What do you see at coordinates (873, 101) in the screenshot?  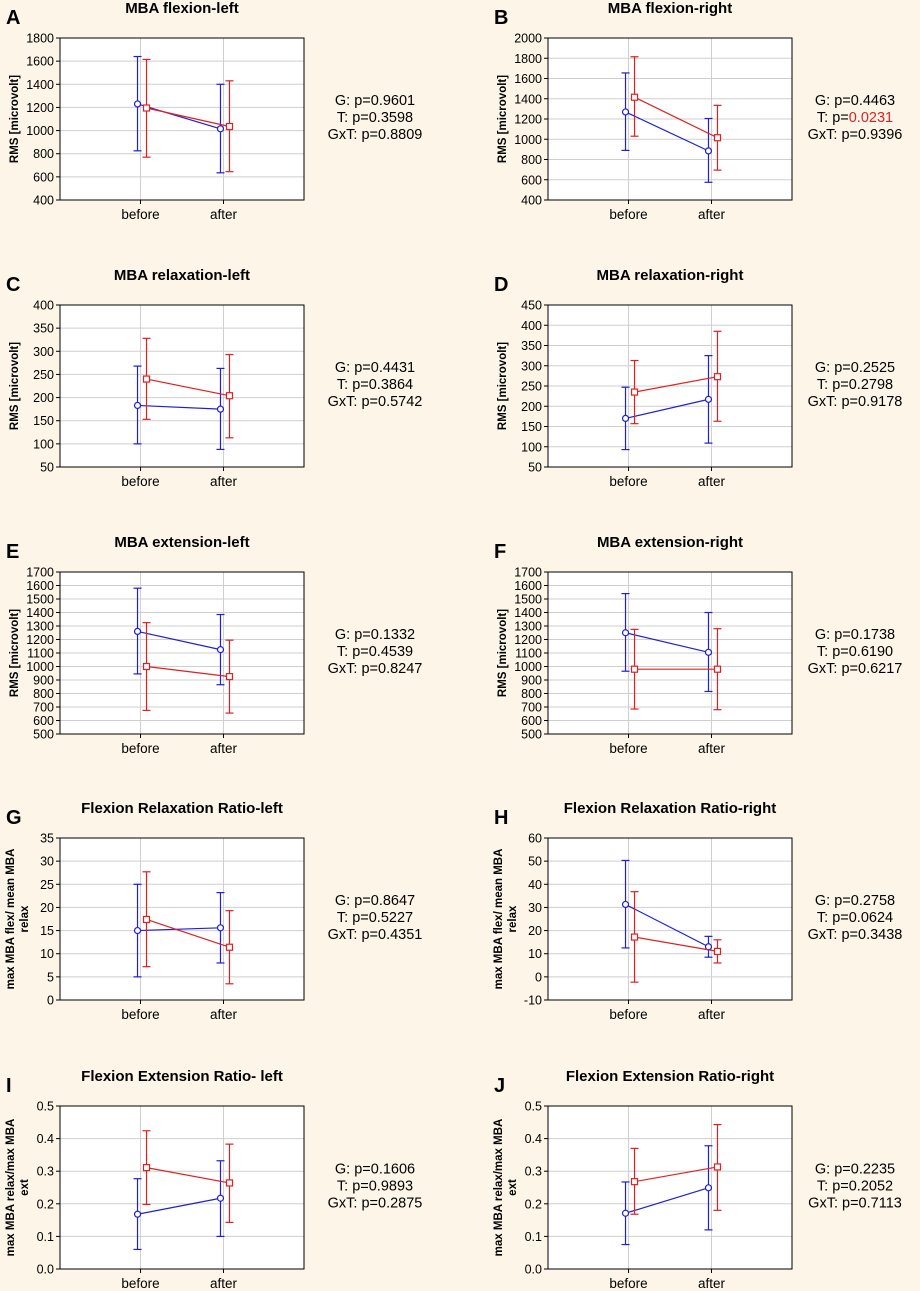 I see `stat-value: 0.4463` at bounding box center [873, 101].